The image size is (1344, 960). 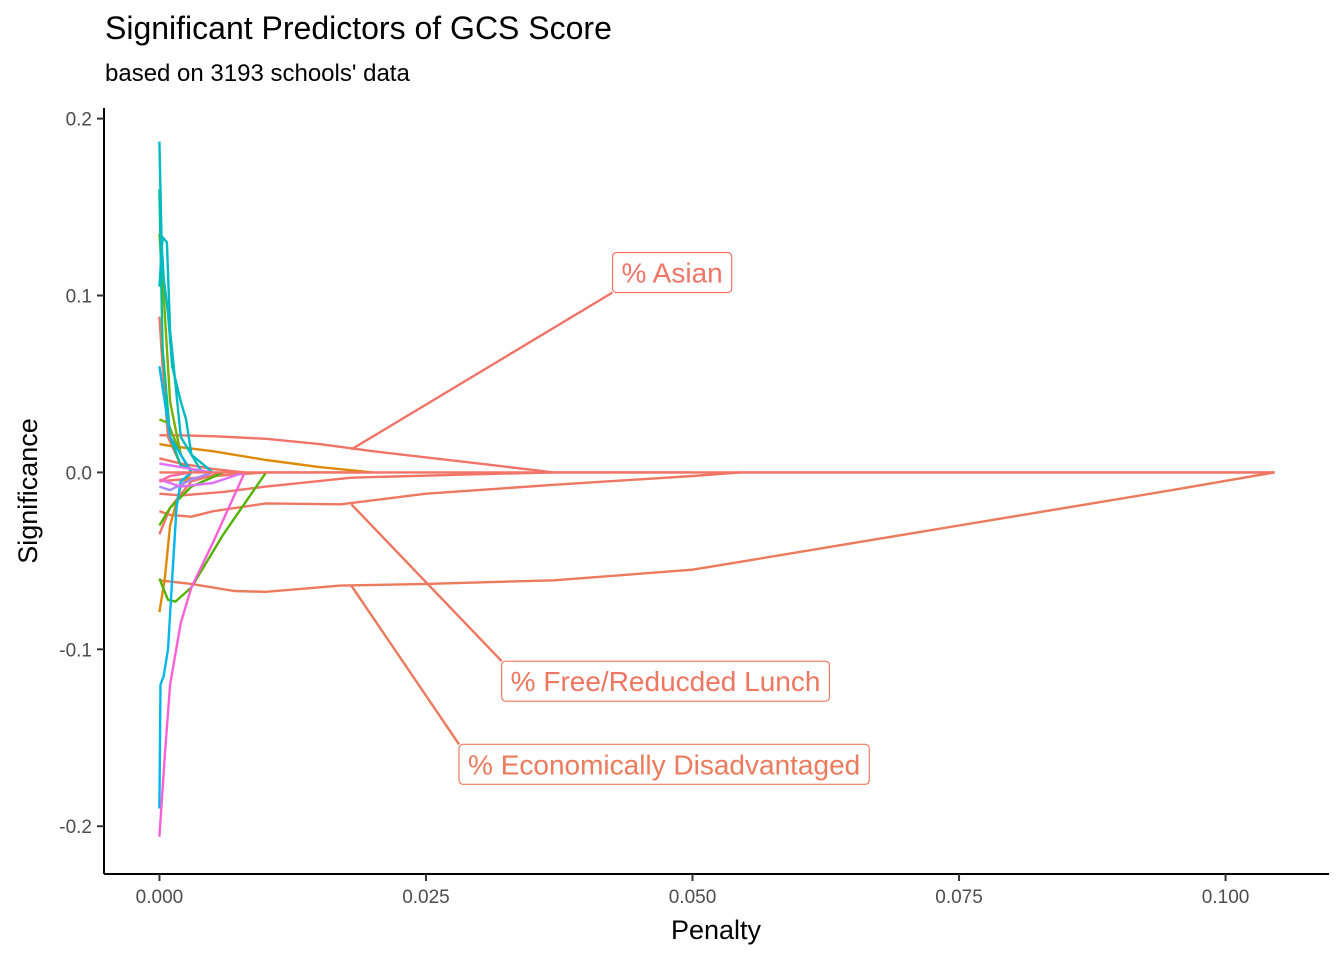 What do you see at coordinates (79, 297) in the screenshot?
I see `y-tick-label: 0.1` at bounding box center [79, 297].